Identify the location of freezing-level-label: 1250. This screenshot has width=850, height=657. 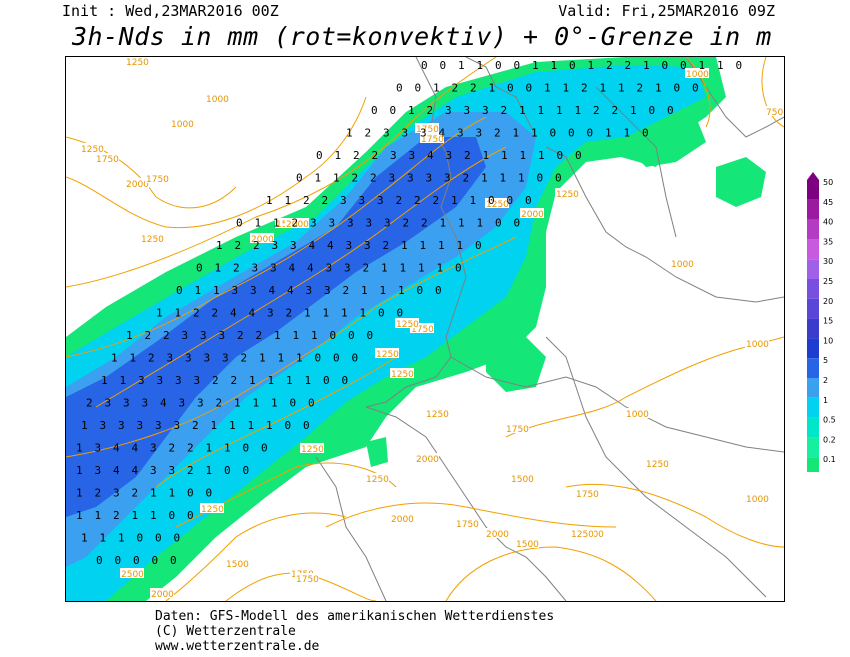
(402, 375).